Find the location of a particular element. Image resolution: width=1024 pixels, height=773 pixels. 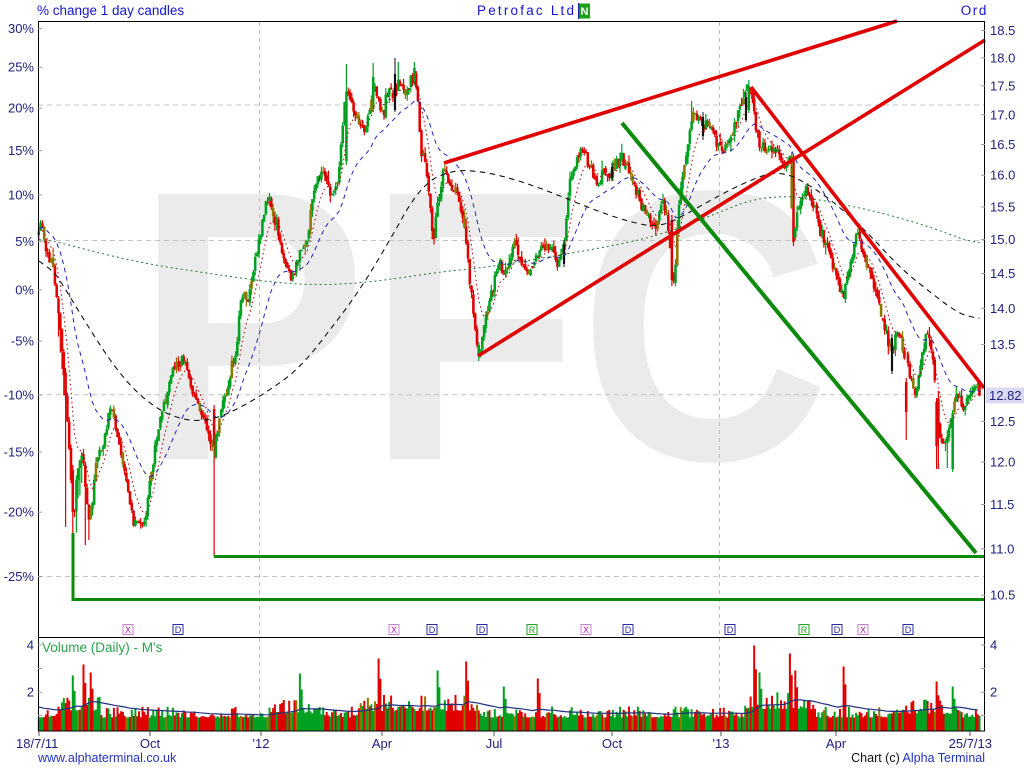

svg-text: 14.5 is located at coordinates (1002, 273).